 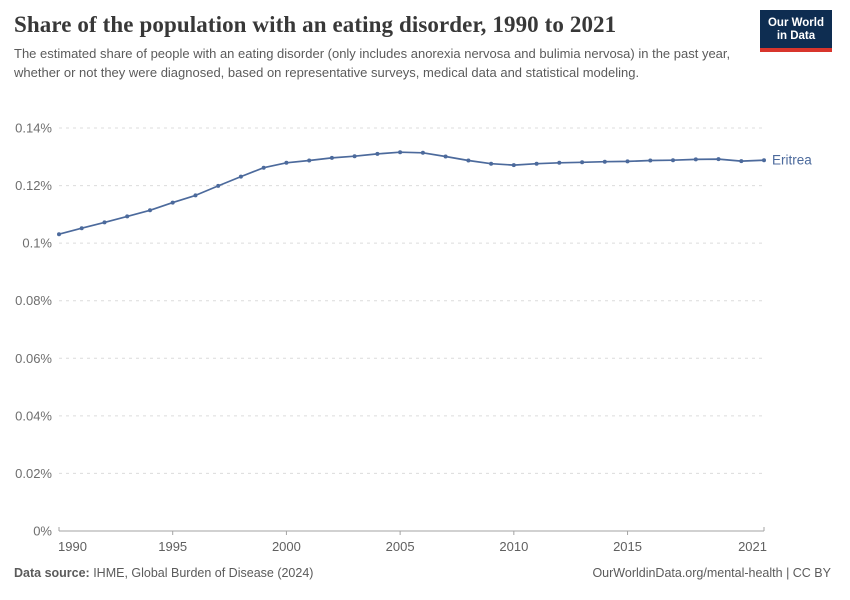 I want to click on y-axis-tick-label: 0%, so click(x=42, y=531).